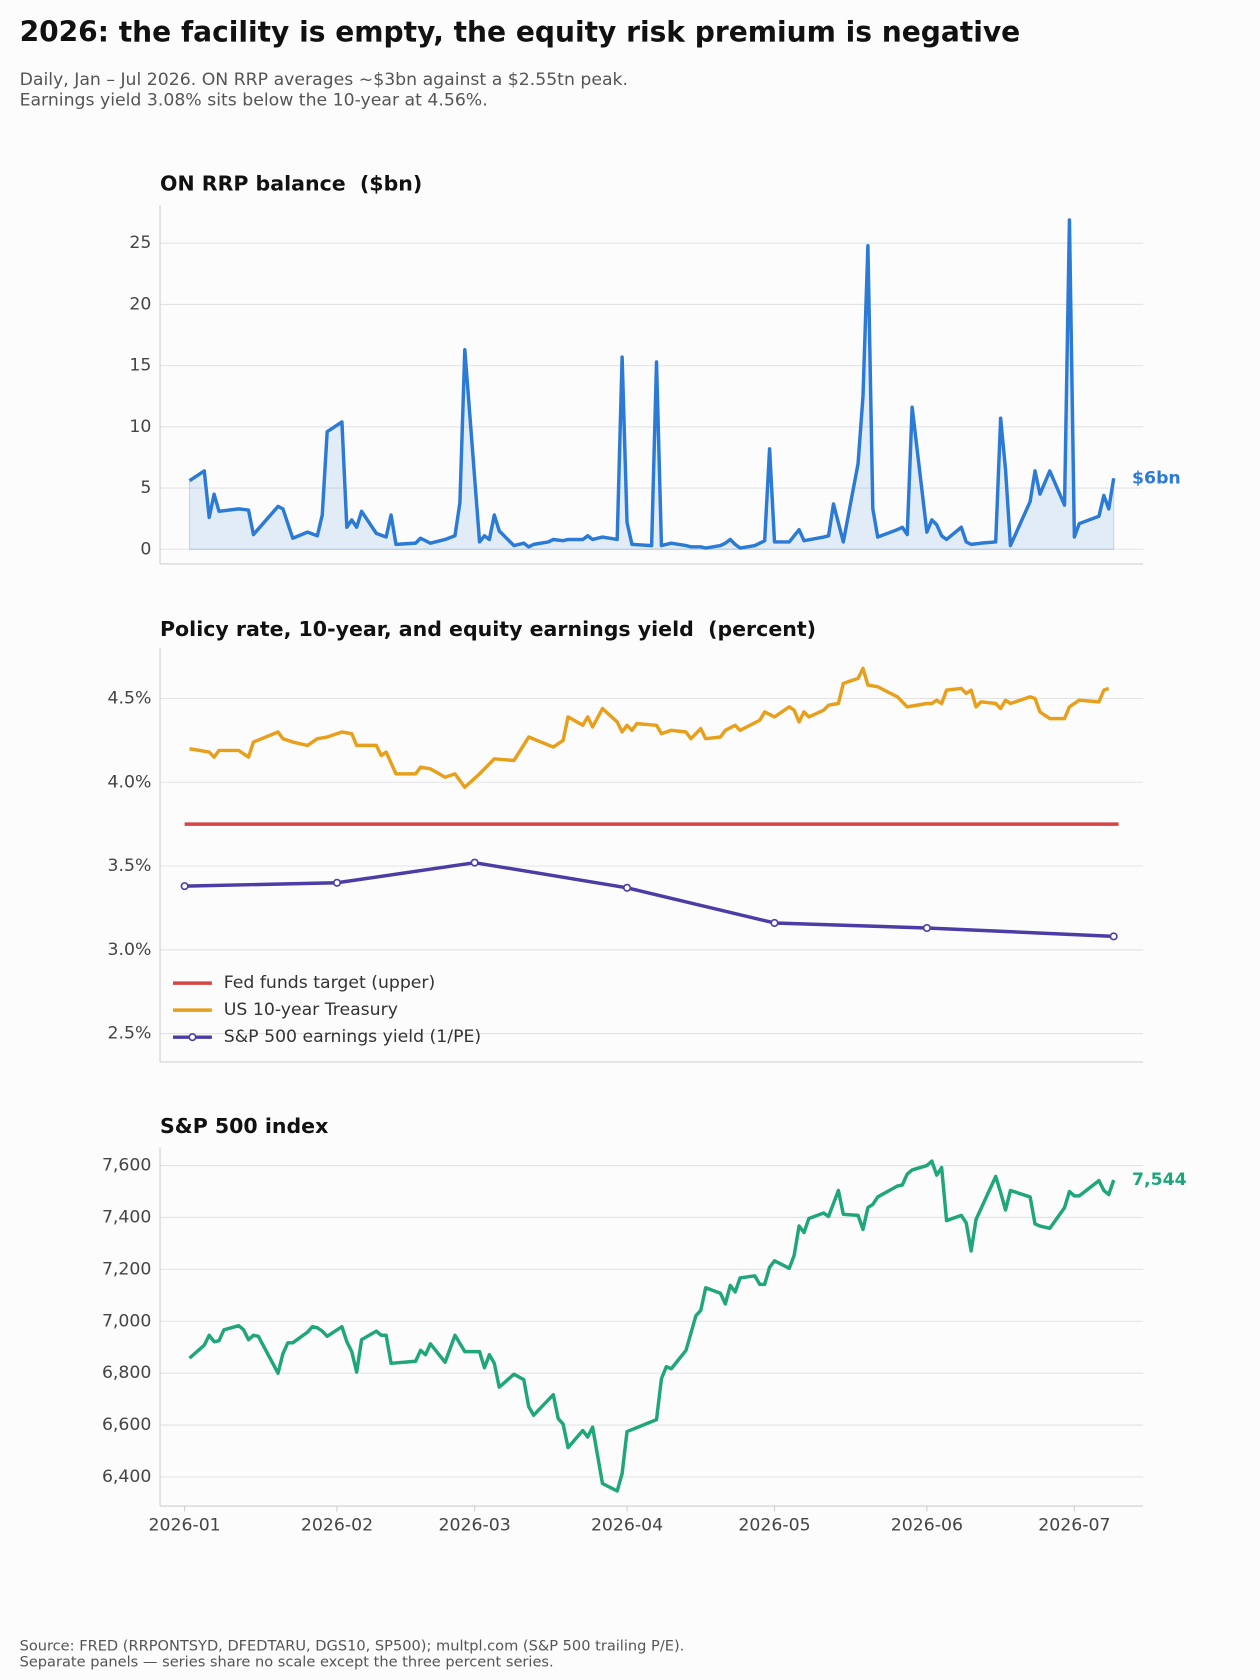 The height and width of the screenshot is (1680, 1260). Describe the element at coordinates (337, 1526) in the screenshot. I see `x-tick-label: 2026-02` at that location.